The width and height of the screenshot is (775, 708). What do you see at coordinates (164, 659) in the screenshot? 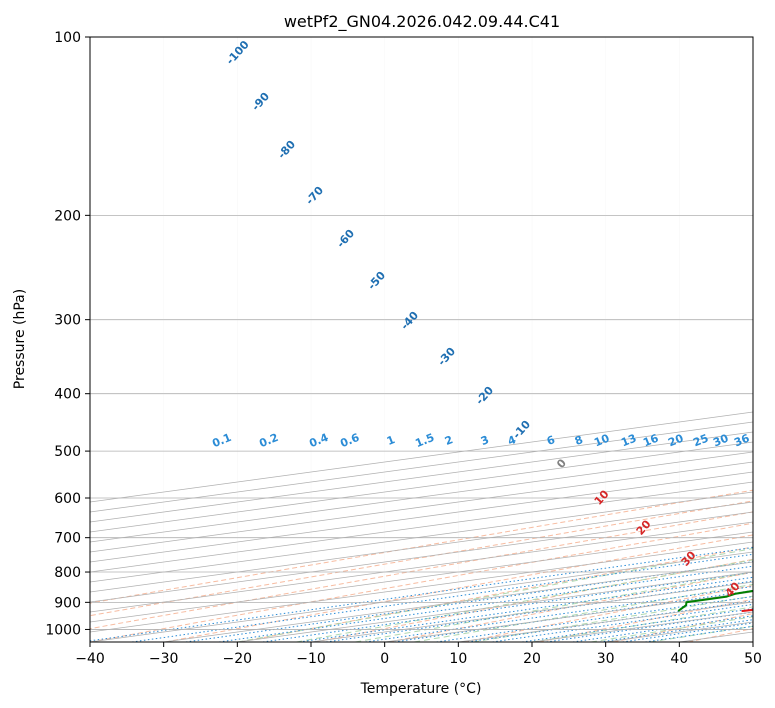
I see `x-tick-label: −30` at bounding box center [164, 659].